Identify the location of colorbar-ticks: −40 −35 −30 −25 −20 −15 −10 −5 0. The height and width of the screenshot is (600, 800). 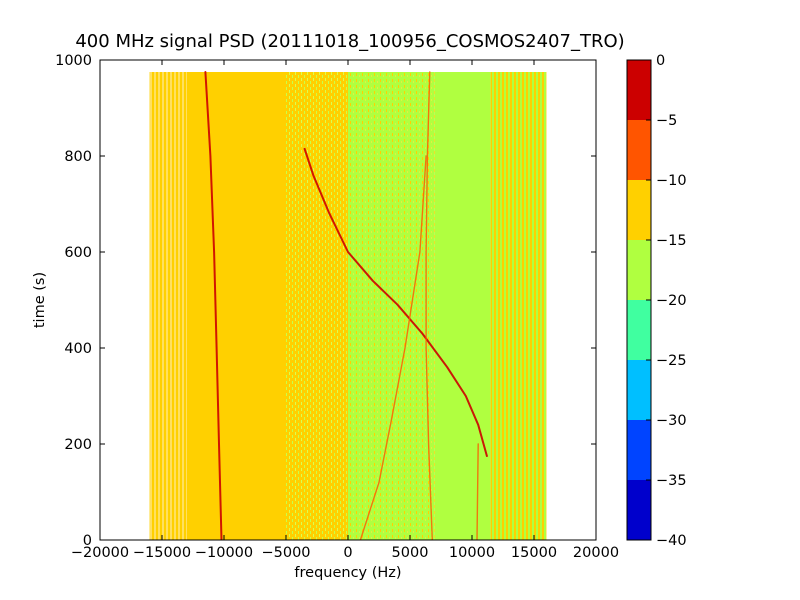
(666, 301).